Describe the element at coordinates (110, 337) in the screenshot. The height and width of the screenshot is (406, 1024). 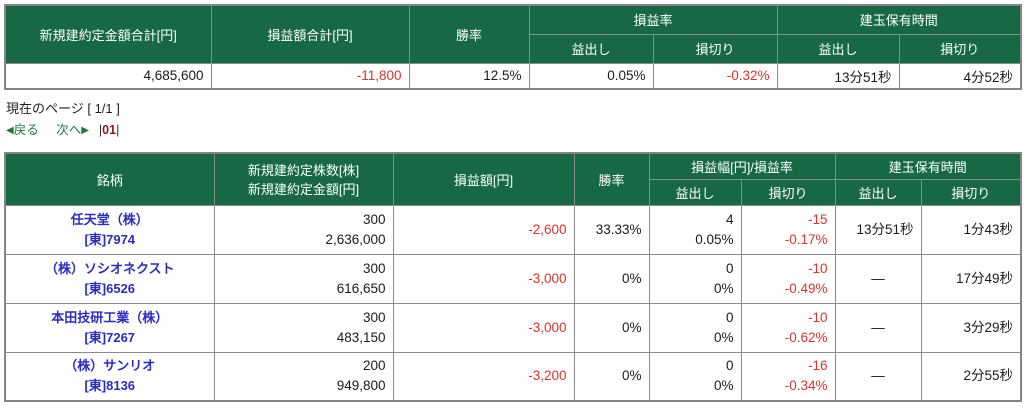
I see `symbol-code-link: [東]7267` at that location.